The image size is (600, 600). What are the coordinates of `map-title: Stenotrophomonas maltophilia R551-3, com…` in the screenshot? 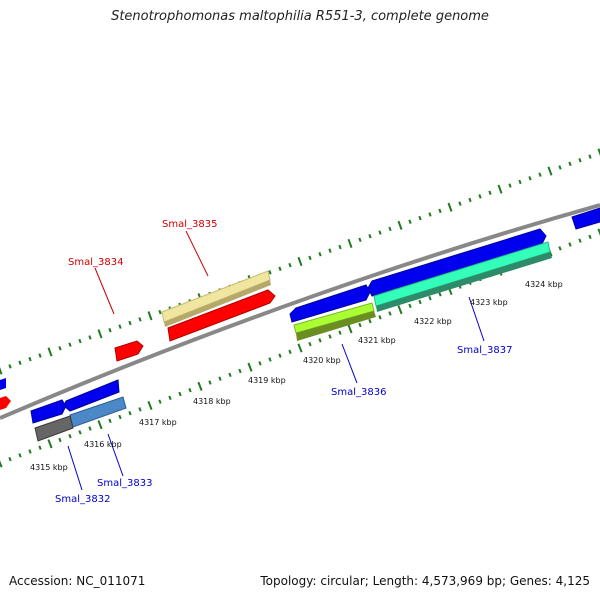 It's located at (300, 16).